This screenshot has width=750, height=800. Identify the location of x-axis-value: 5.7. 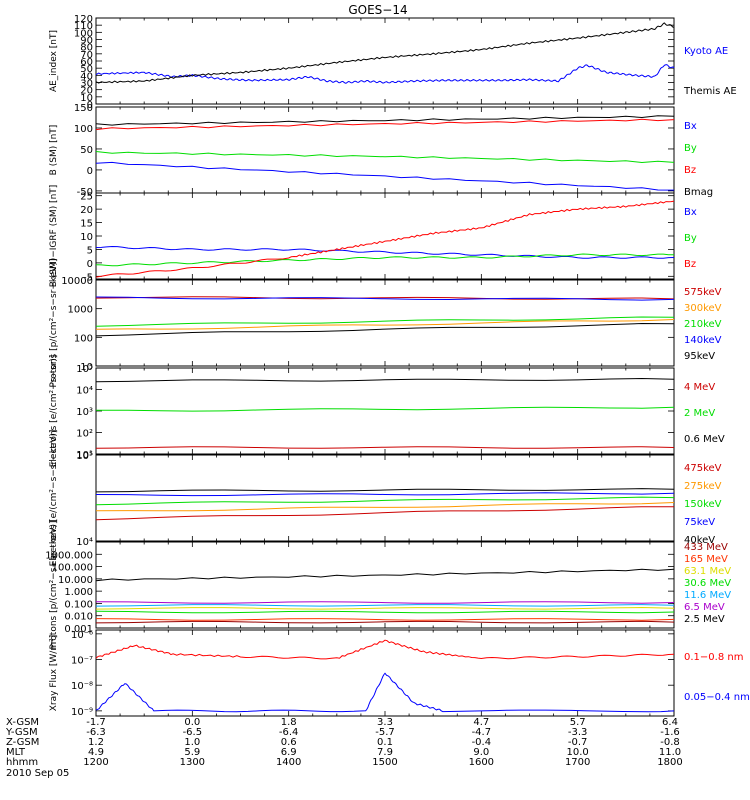
(578, 722).